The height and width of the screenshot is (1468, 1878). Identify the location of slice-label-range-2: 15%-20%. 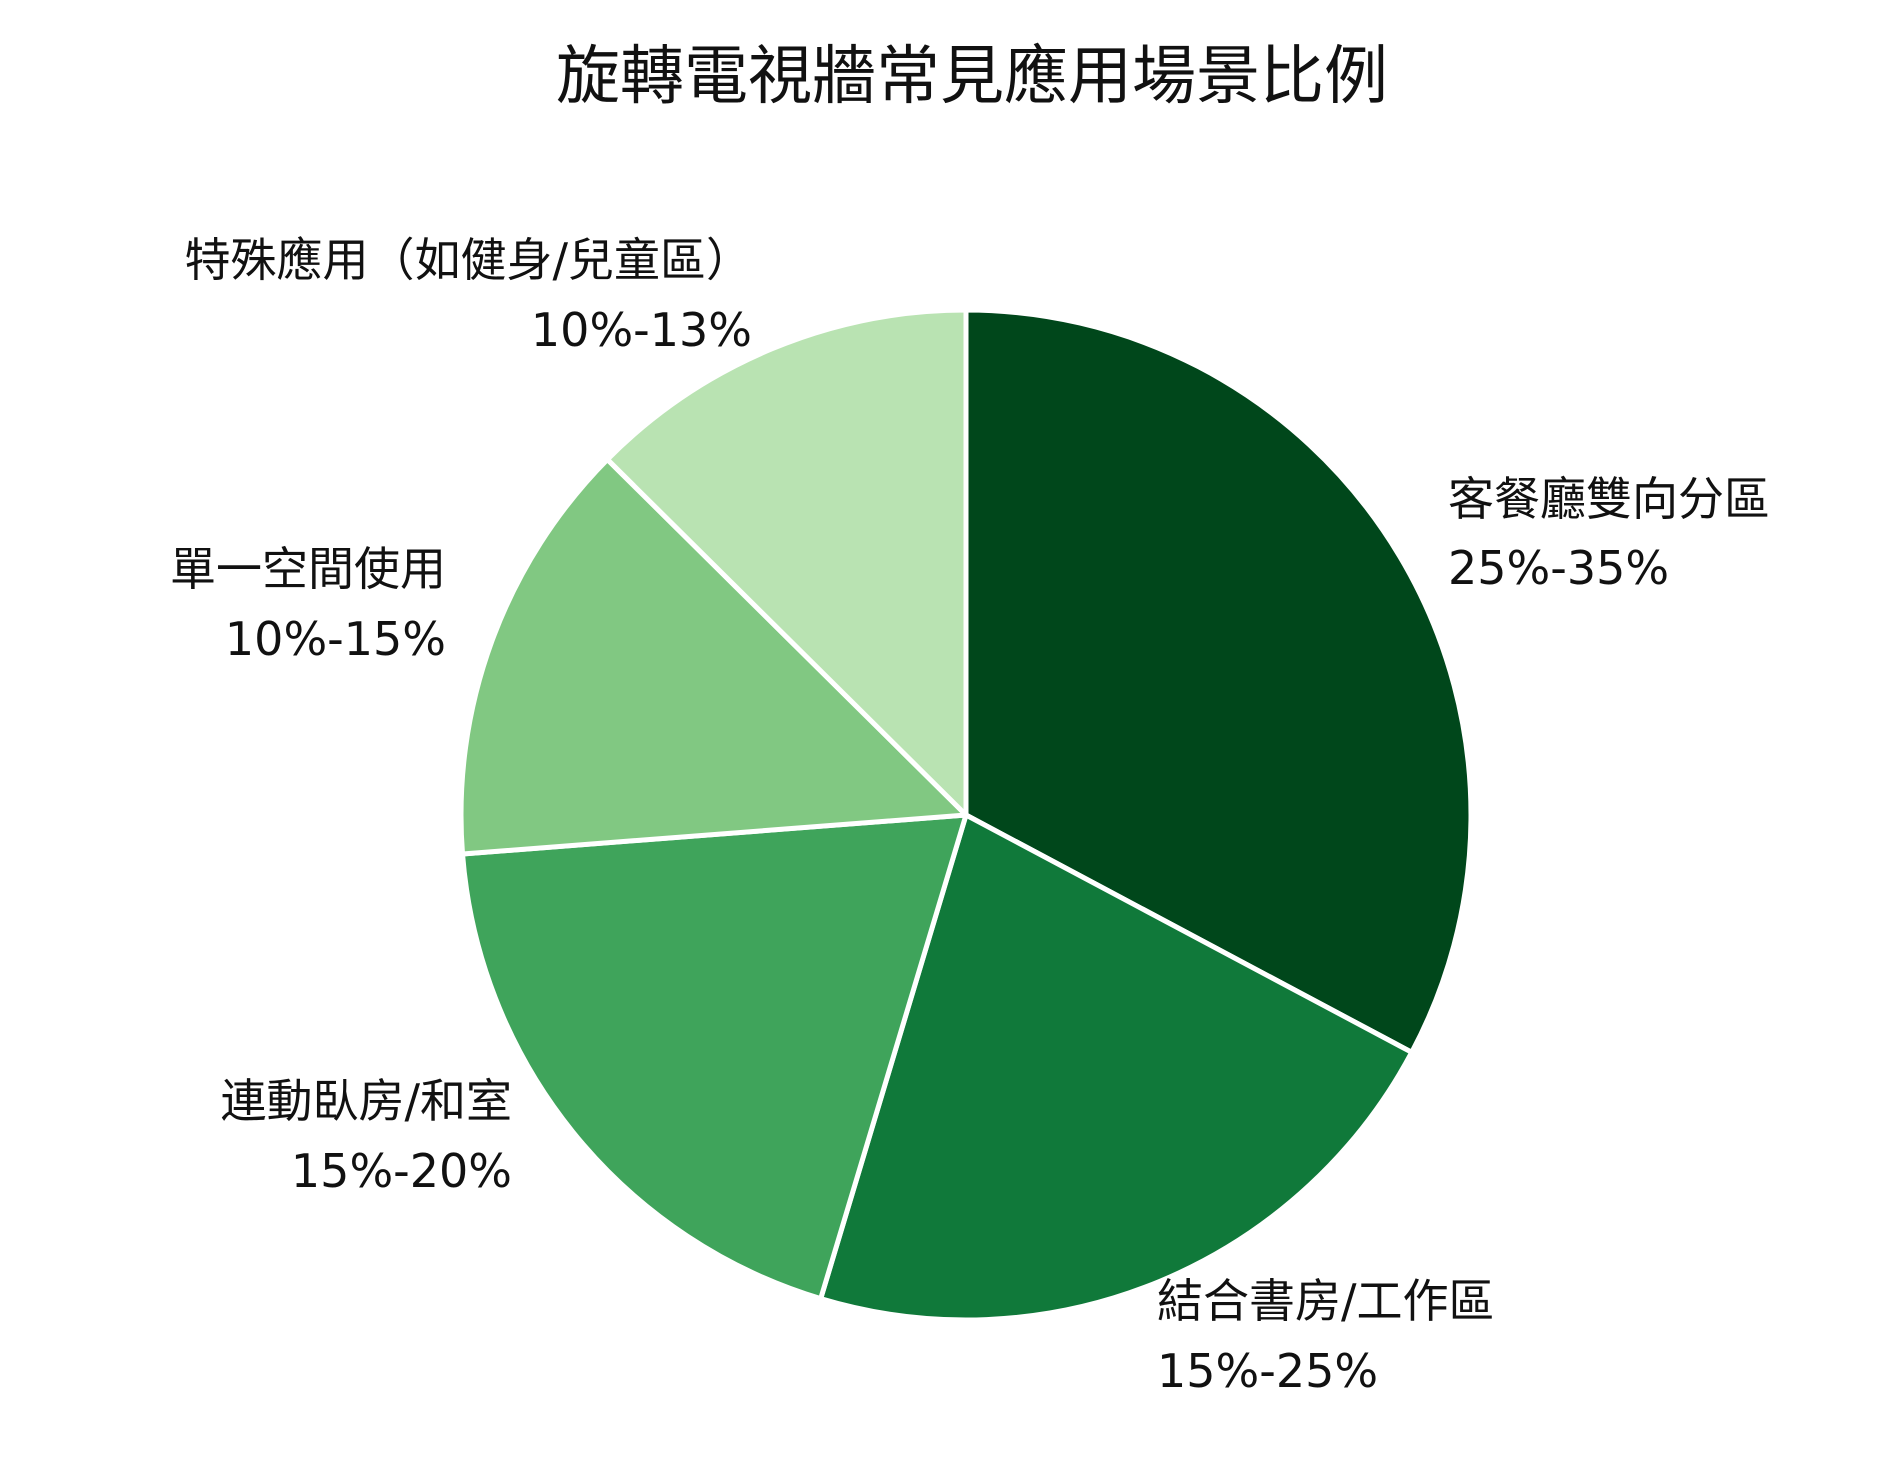
(401, 1171).